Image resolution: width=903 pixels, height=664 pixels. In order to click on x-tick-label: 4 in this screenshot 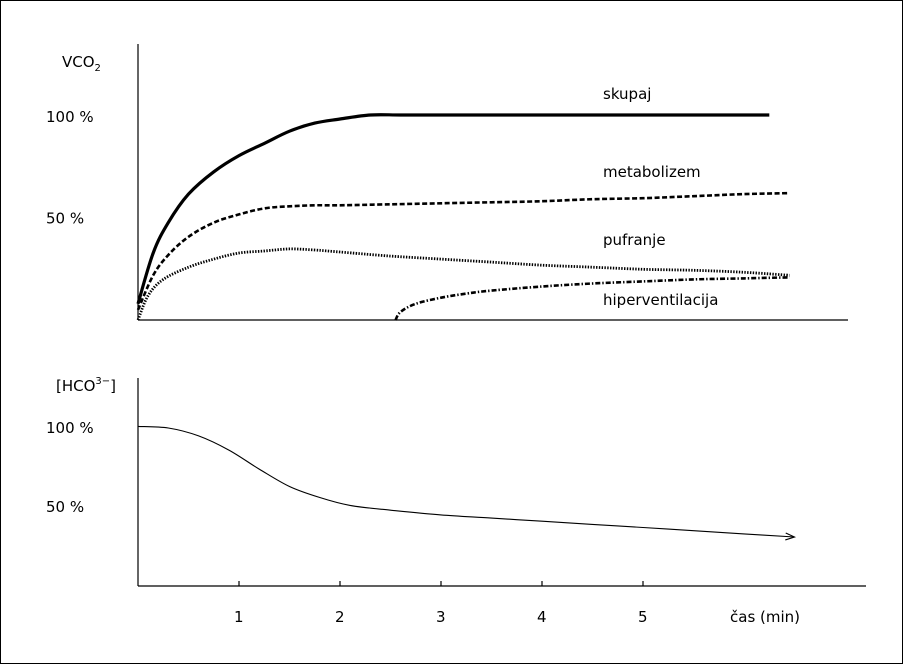, I will do `click(542, 617)`.